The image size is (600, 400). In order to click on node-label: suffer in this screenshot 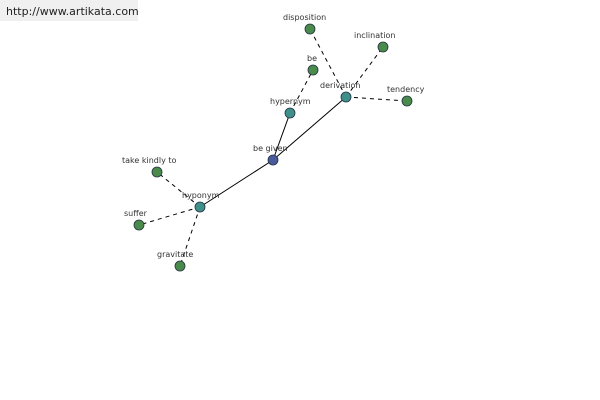, I will do `click(136, 213)`.